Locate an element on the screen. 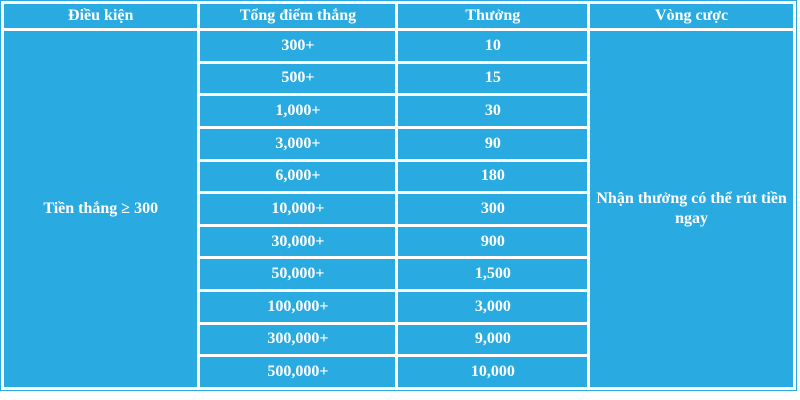 The width and height of the screenshot is (800, 400). points-cell: 500,000+ is located at coordinates (298, 372).